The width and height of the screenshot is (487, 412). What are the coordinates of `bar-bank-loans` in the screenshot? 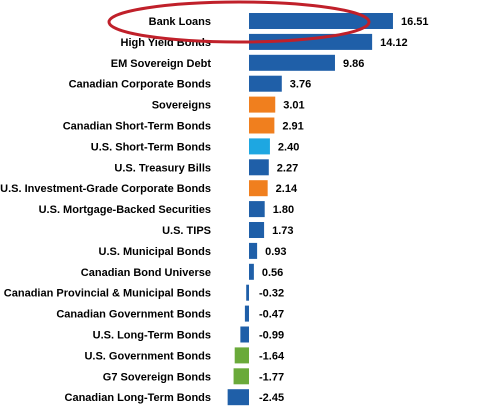 It's located at (321, 21).